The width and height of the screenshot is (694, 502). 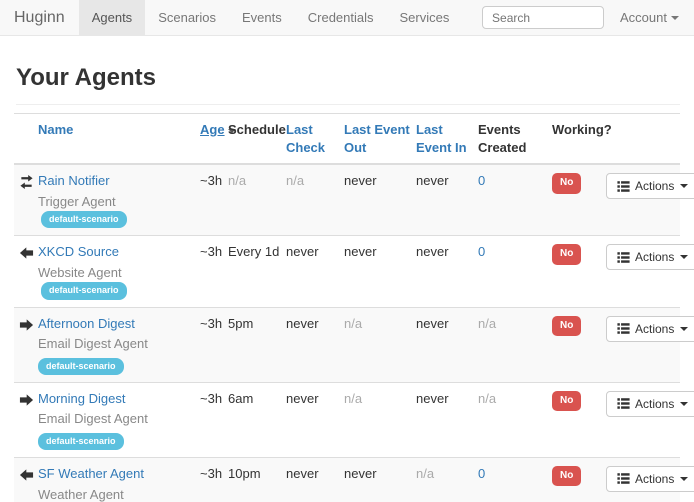 I want to click on agent-type: Trigger Agent, so click(x=77, y=201).